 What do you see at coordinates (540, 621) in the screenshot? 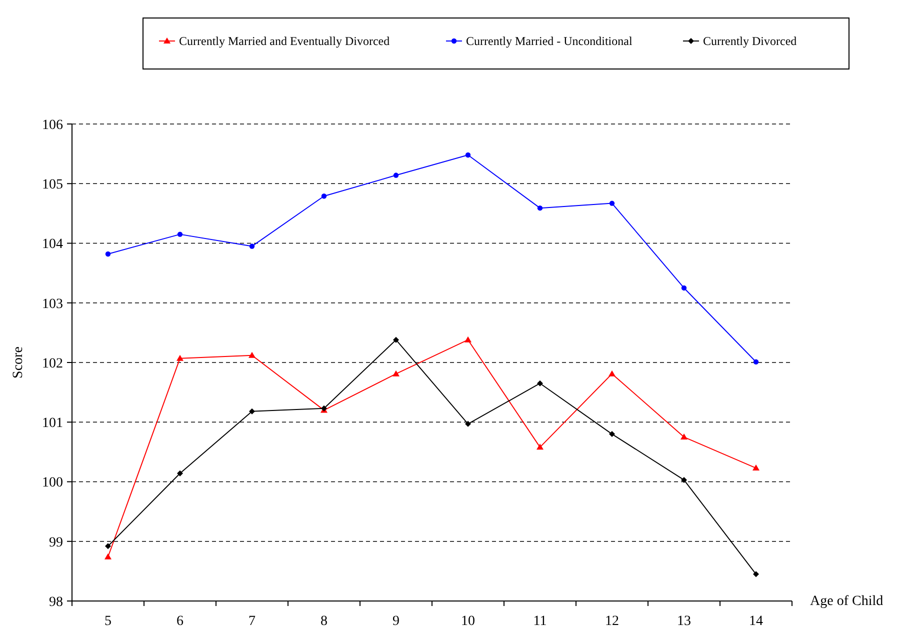
I see `x-tick-label: 11` at bounding box center [540, 621].